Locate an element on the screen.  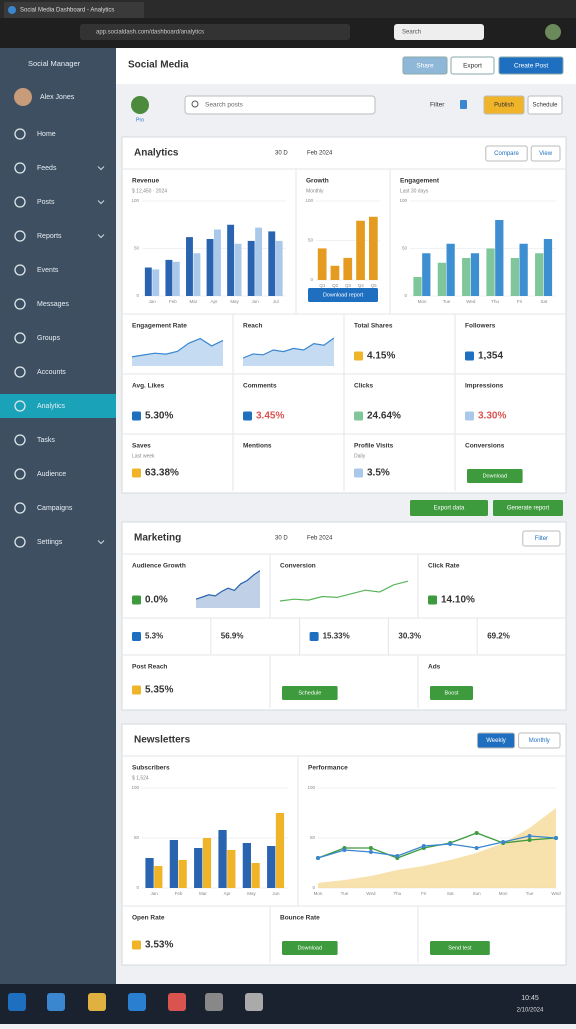
cell-subtitle: $ 1,524 is located at coordinates (140, 778).